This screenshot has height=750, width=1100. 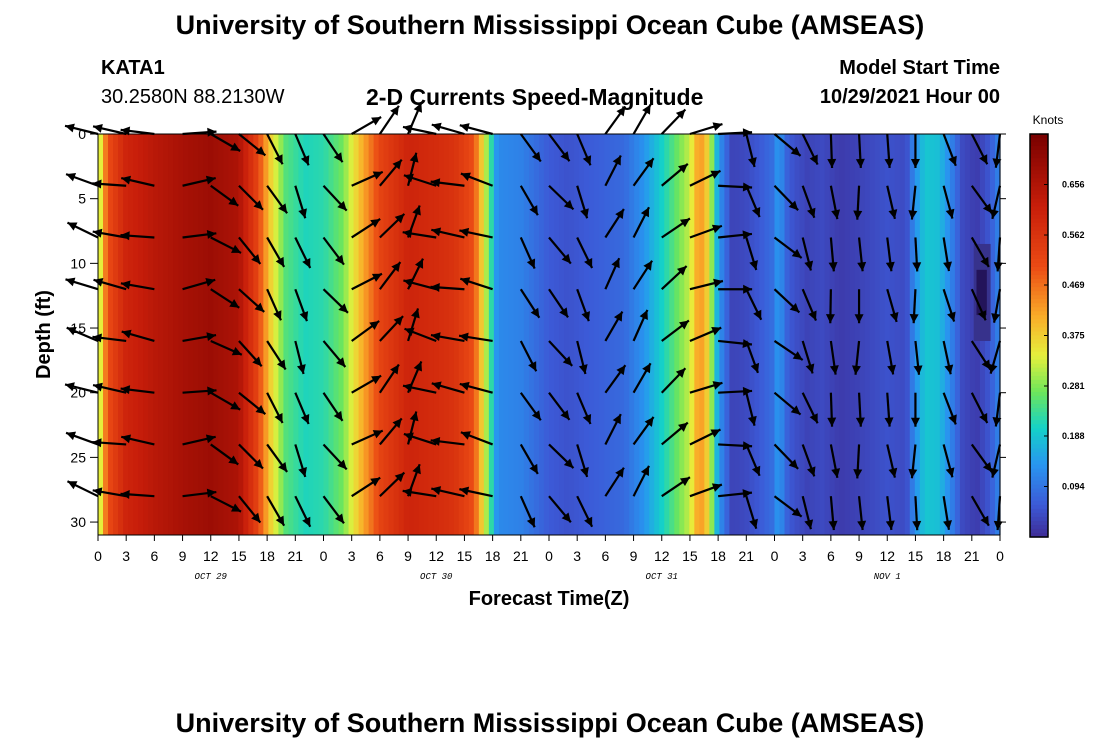 What do you see at coordinates (1048, 120) in the screenshot?
I see `colorbar-units: Knots` at bounding box center [1048, 120].